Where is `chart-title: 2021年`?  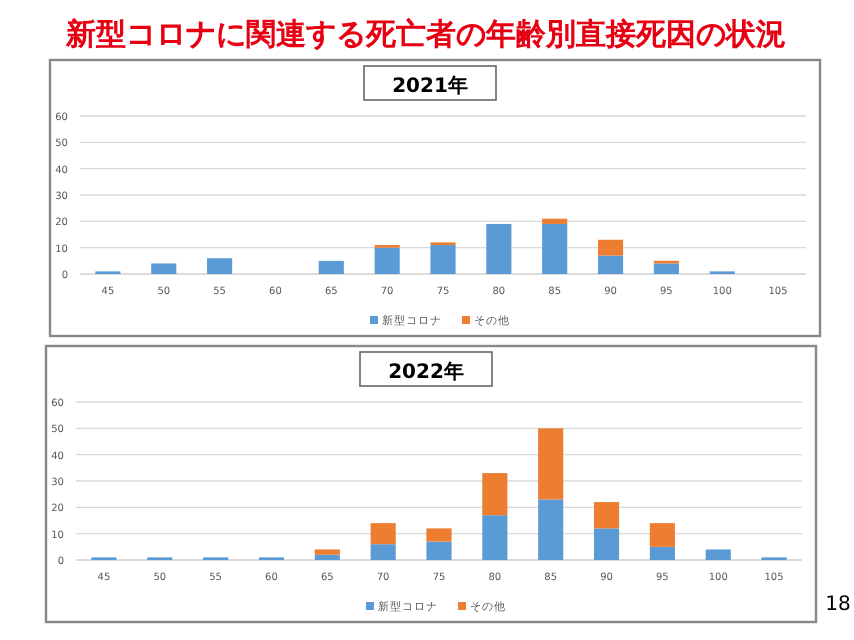 chart-title: 2021年 is located at coordinates (430, 86).